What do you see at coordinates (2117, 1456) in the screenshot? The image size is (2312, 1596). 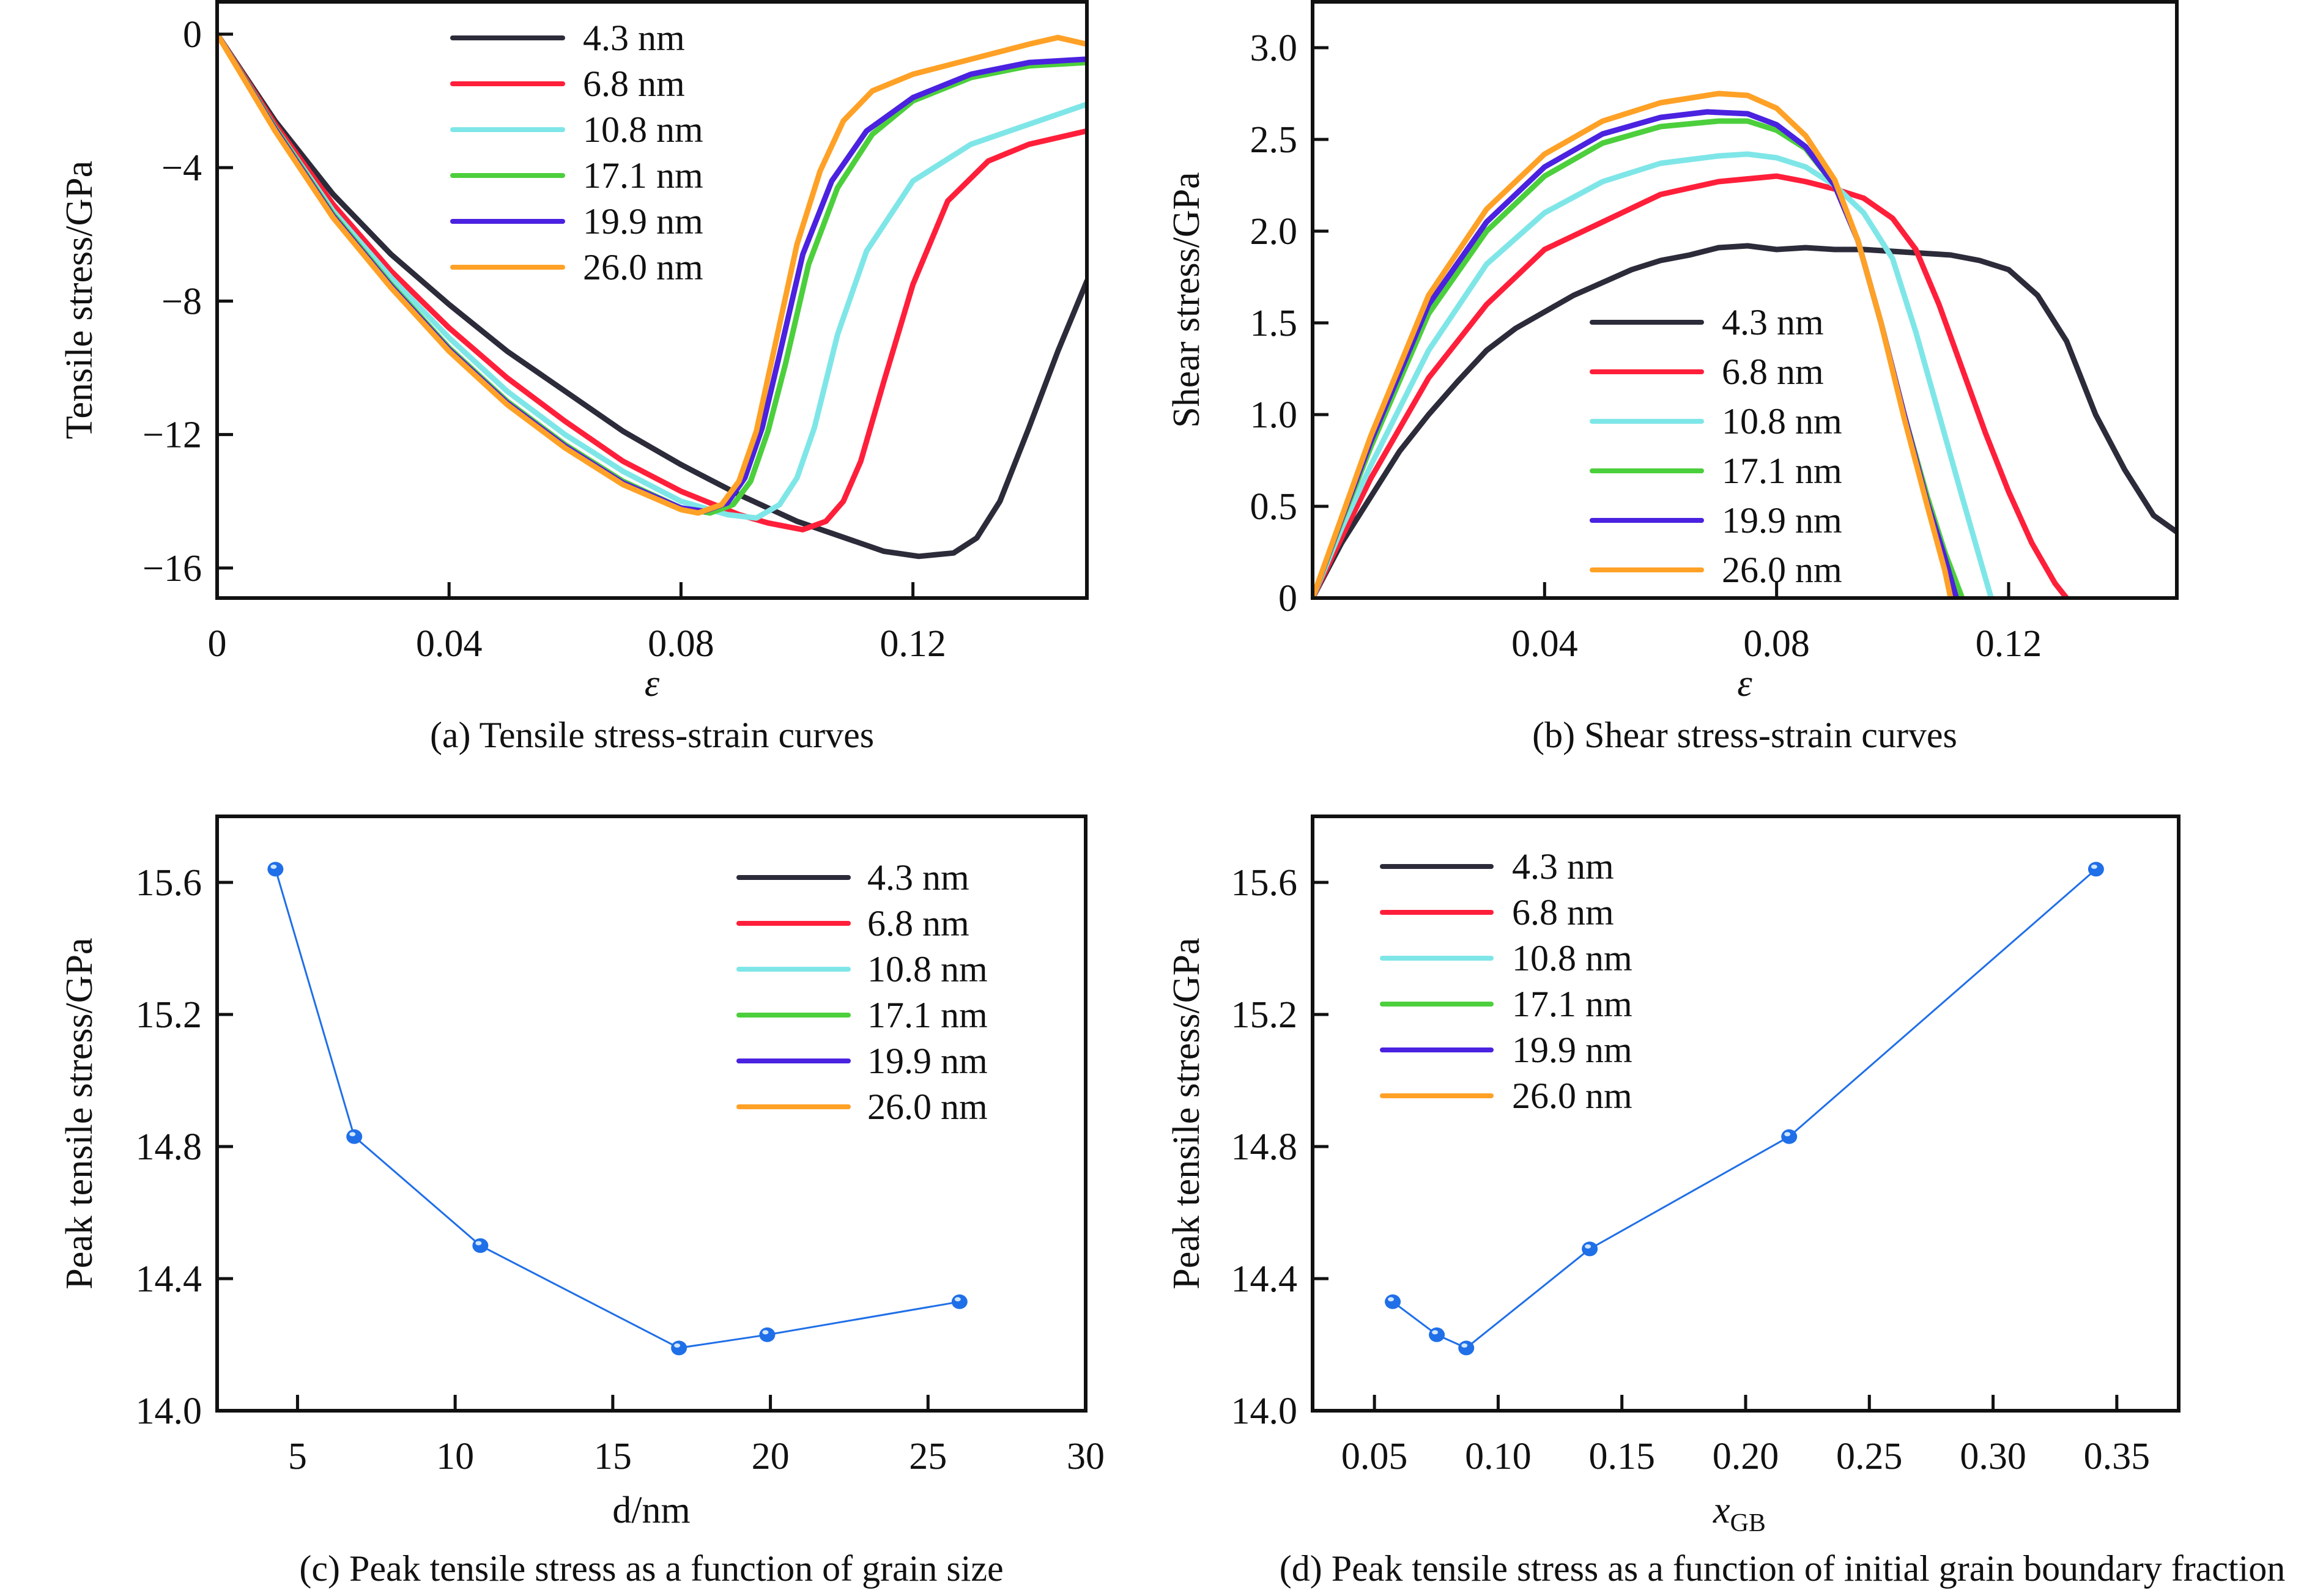 I see `x-tick-label: 0.35` at bounding box center [2117, 1456].